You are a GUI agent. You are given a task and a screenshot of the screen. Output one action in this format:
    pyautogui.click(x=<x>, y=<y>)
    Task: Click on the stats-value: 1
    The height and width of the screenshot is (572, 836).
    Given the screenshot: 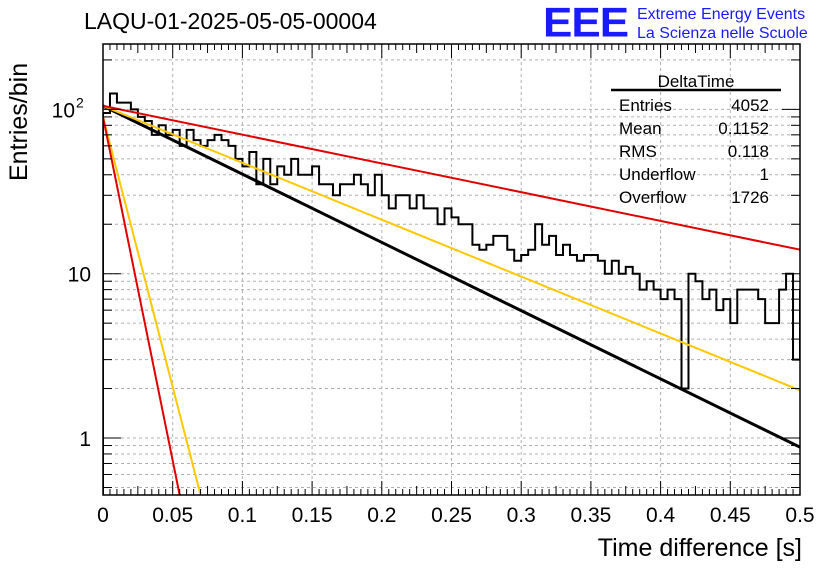 What is the action you would take?
    pyautogui.click(x=764, y=174)
    